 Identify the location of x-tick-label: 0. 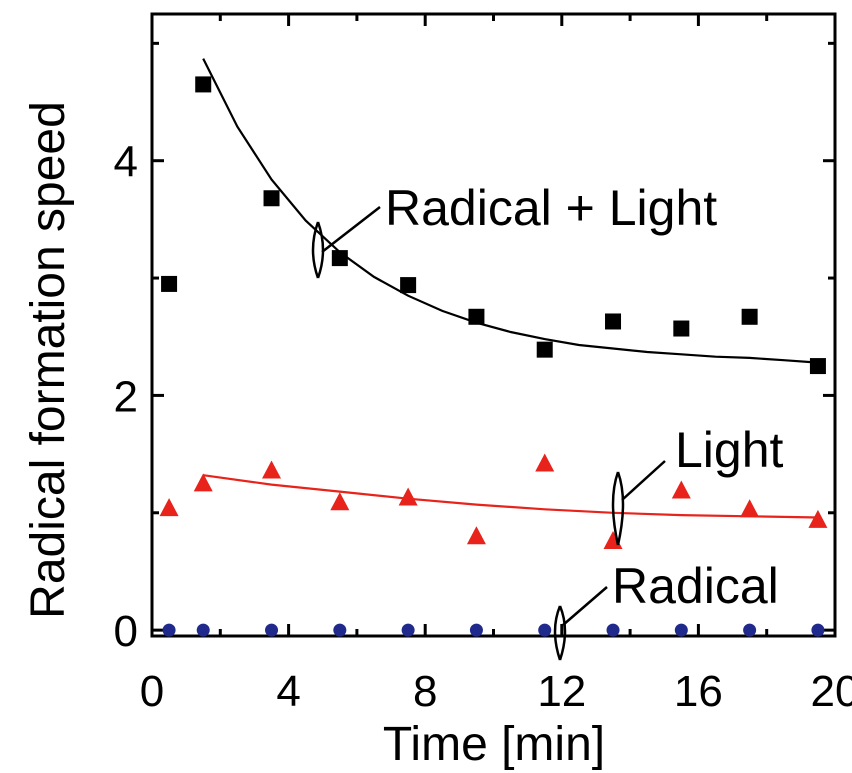
(152, 691).